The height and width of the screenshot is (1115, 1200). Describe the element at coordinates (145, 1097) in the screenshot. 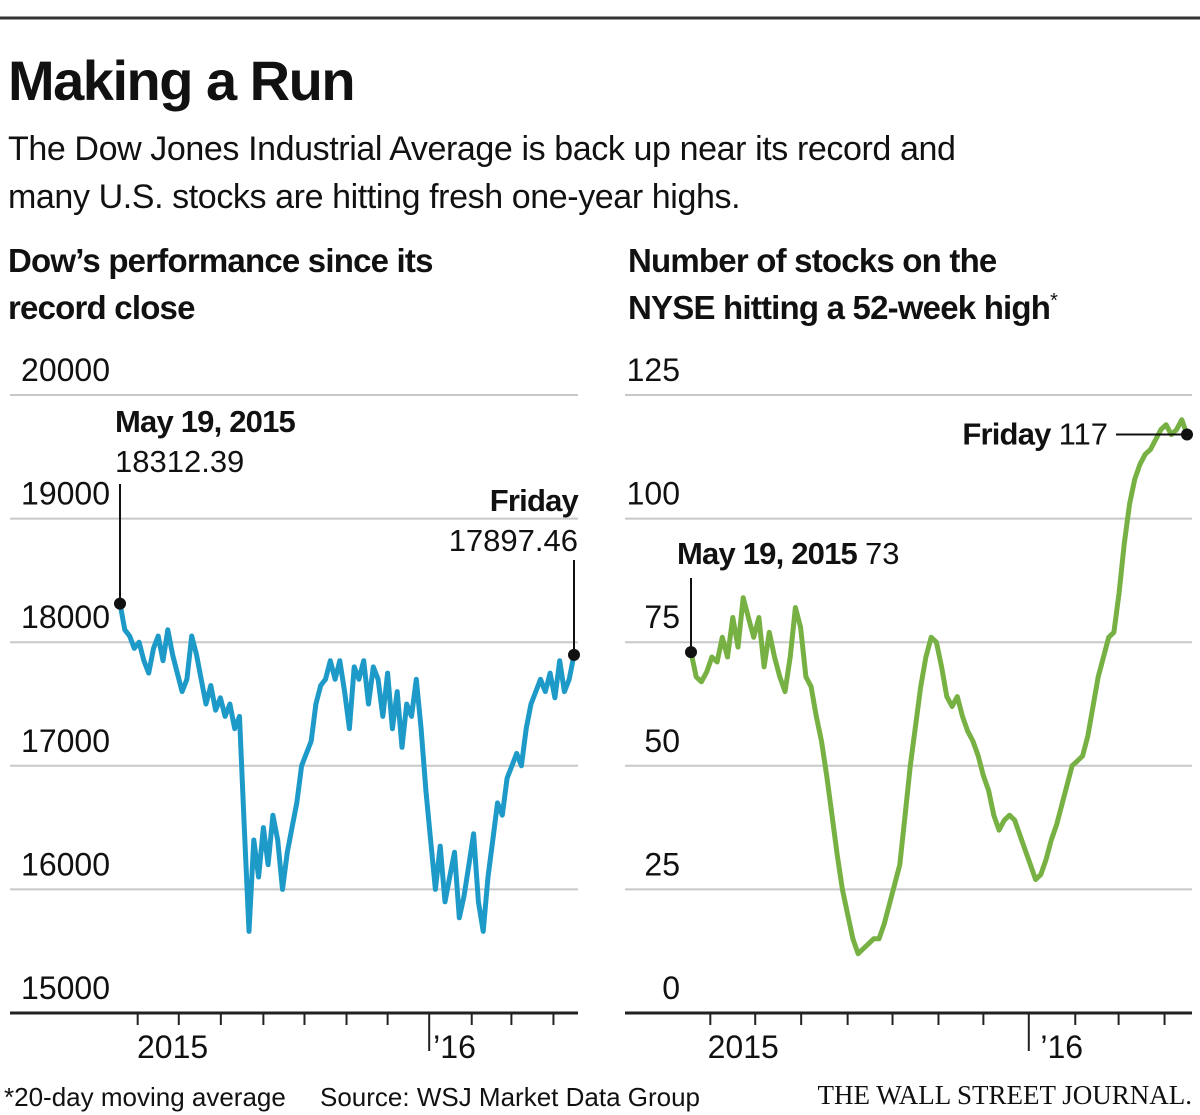

I see `footnote: *20-day moving average` at that location.